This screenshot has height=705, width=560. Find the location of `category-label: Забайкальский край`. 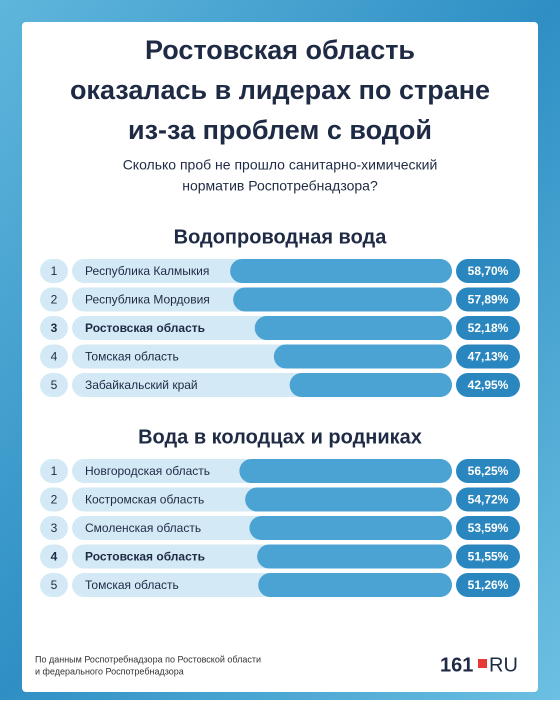

category-label: Забайкальский край is located at coordinates (141, 385).